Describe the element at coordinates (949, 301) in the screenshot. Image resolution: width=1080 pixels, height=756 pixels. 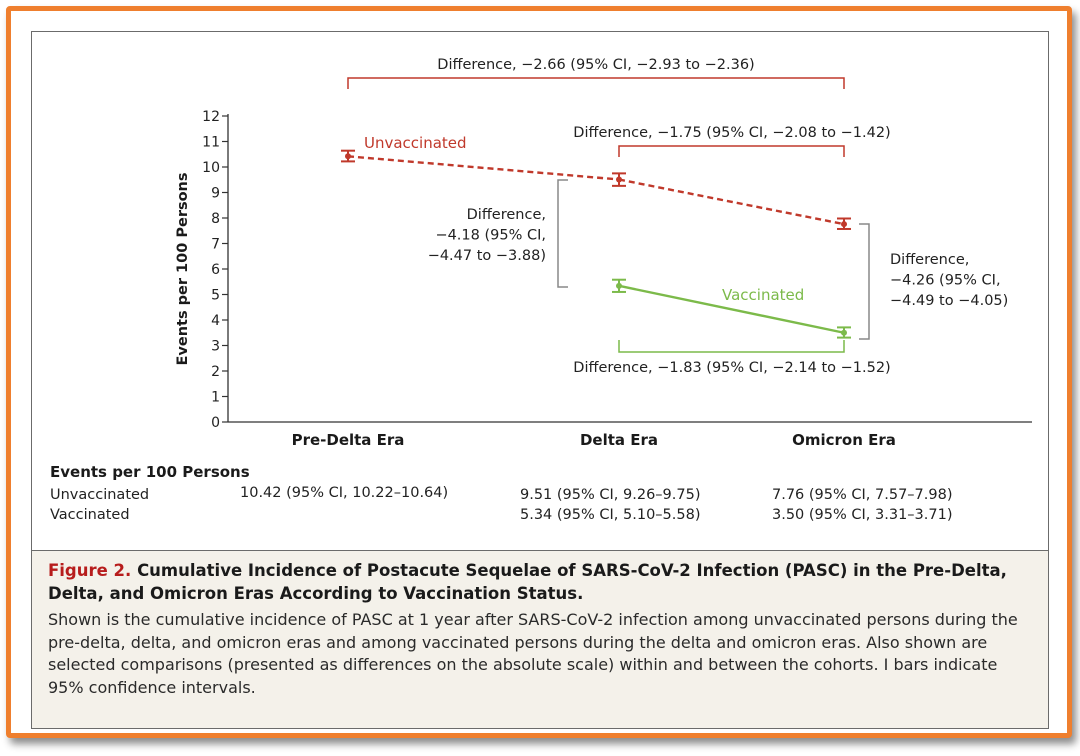
I see `annotation-right-line: −4.49 to −4.05)` at that location.